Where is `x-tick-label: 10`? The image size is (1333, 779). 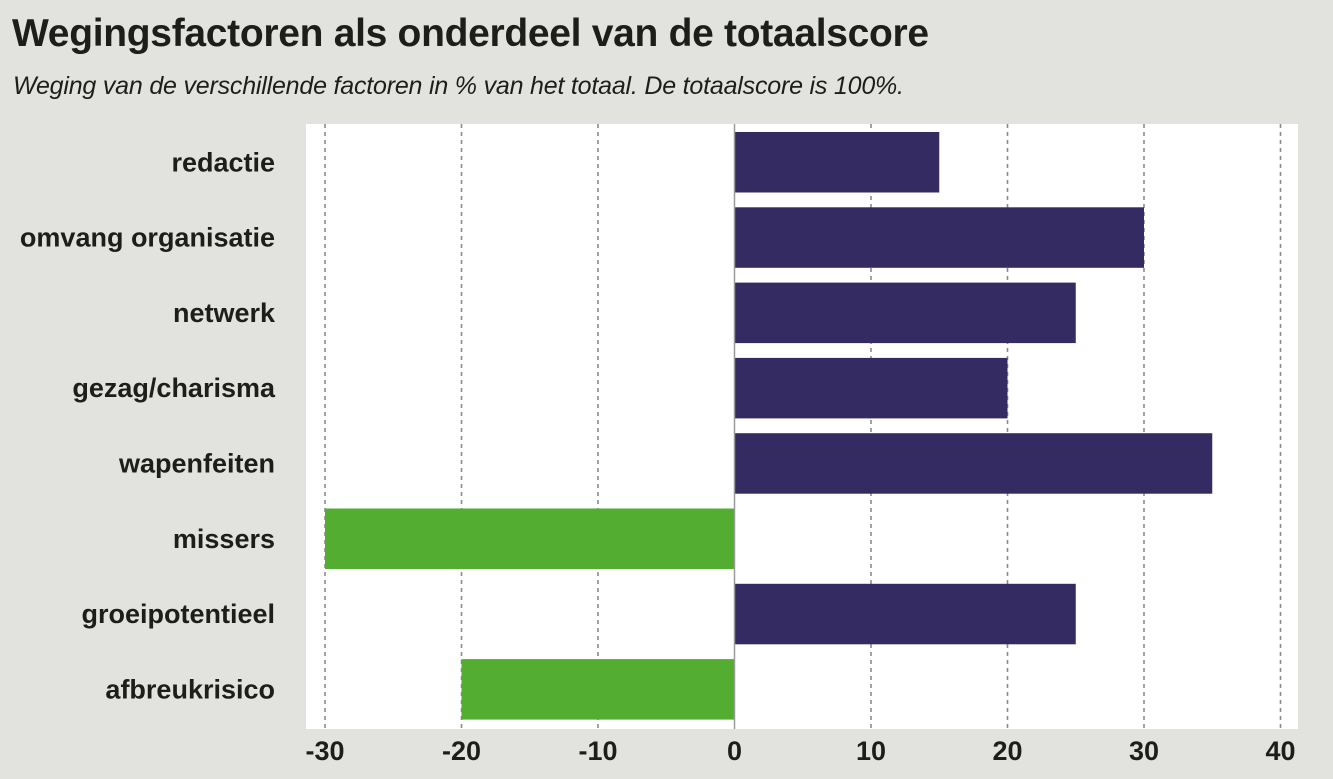
x-tick-label: 10 is located at coordinates (871, 751).